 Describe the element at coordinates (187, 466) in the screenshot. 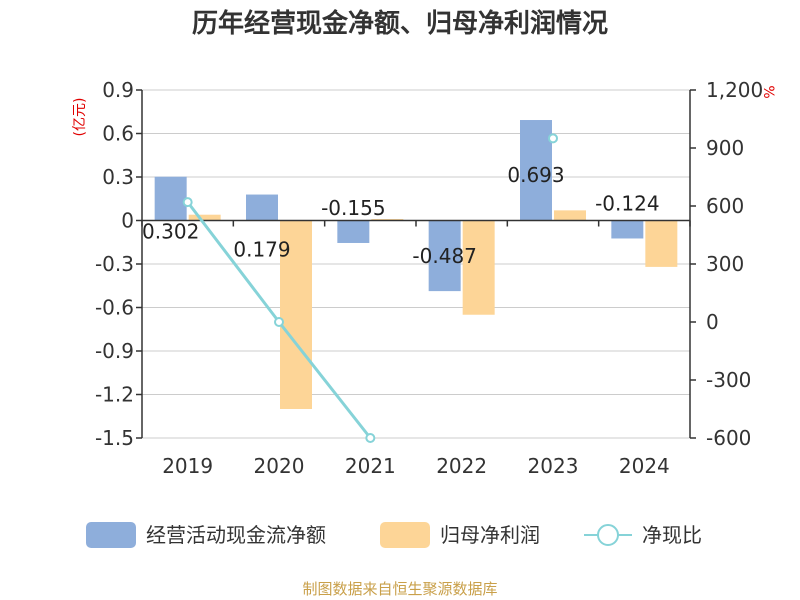

I see `x-tick-label: 2019` at that location.